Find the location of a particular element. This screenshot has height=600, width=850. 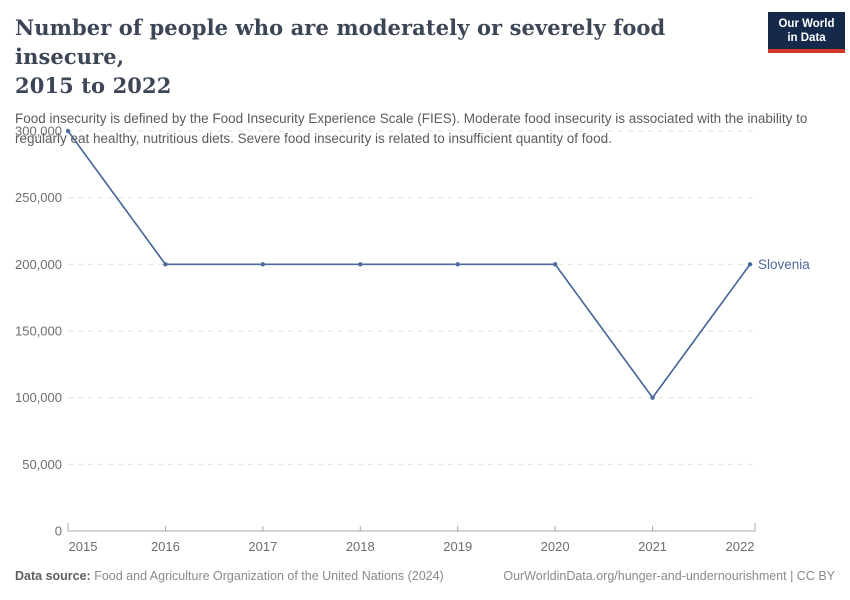

owid-logo-red-bar is located at coordinates (806, 51).